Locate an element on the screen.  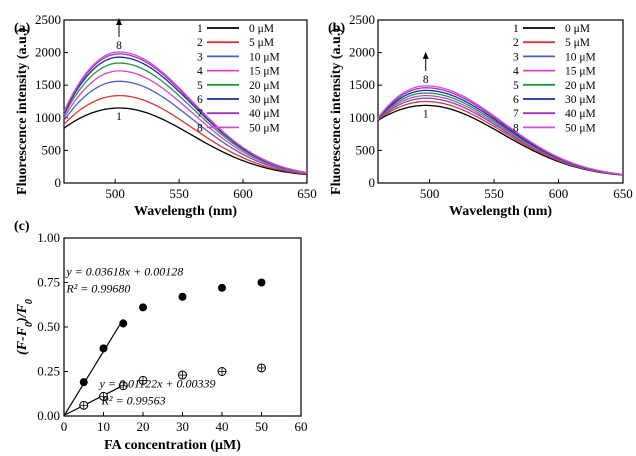
y-tick-label: 1.00 is located at coordinates (48, 237).